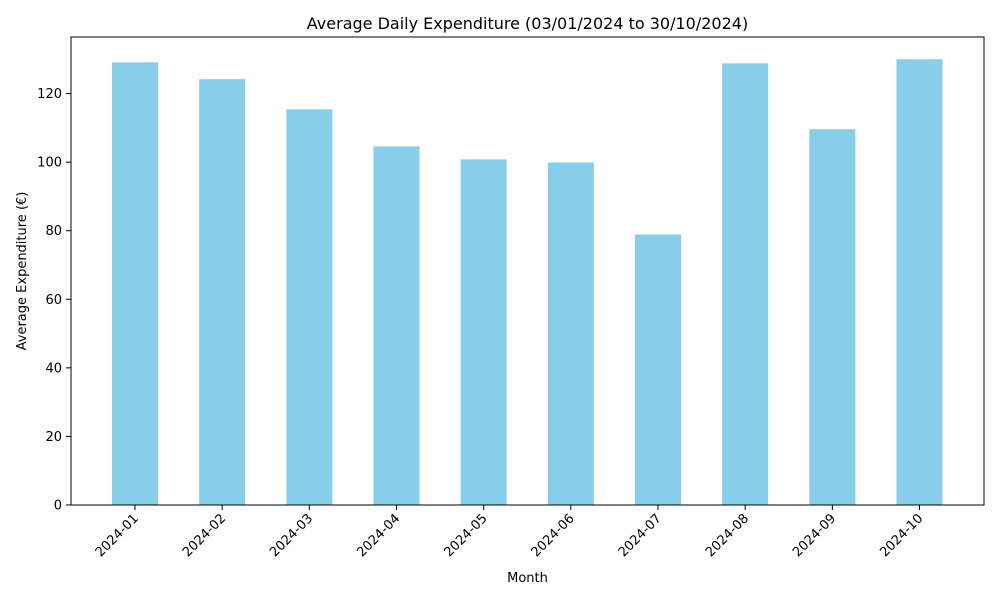  Describe the element at coordinates (527, 578) in the screenshot. I see `x-axis-label: Month` at that location.